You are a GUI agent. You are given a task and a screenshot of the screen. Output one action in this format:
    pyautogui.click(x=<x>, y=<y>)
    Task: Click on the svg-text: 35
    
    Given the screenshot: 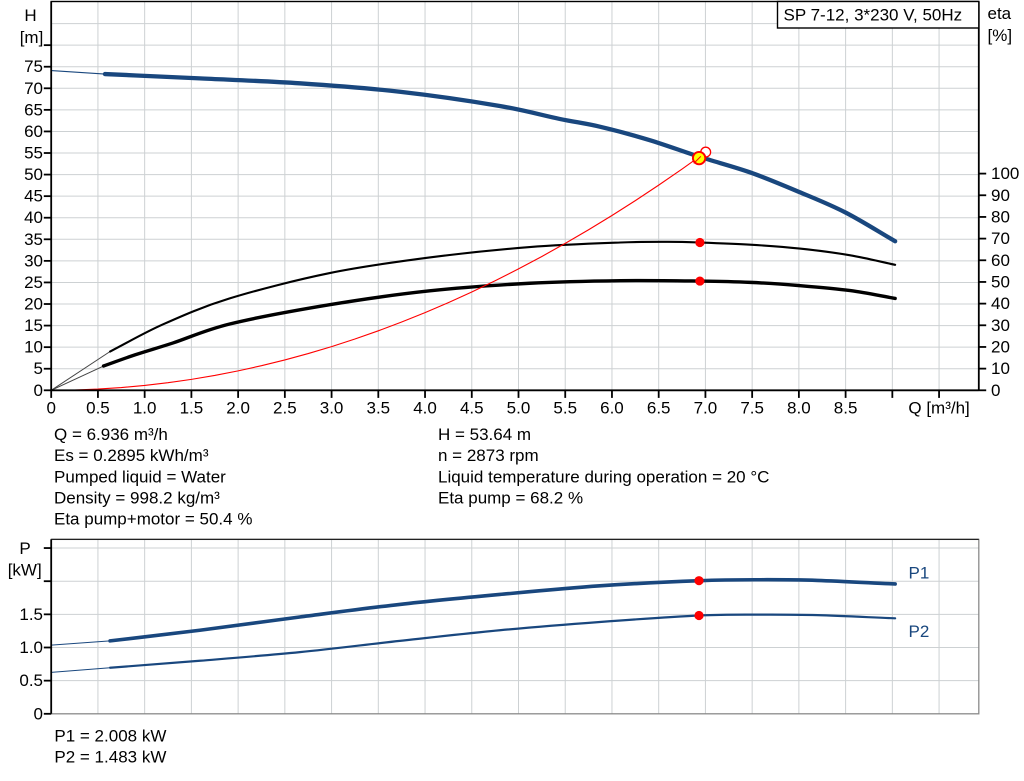 What is the action you would take?
    pyautogui.click(x=33, y=239)
    